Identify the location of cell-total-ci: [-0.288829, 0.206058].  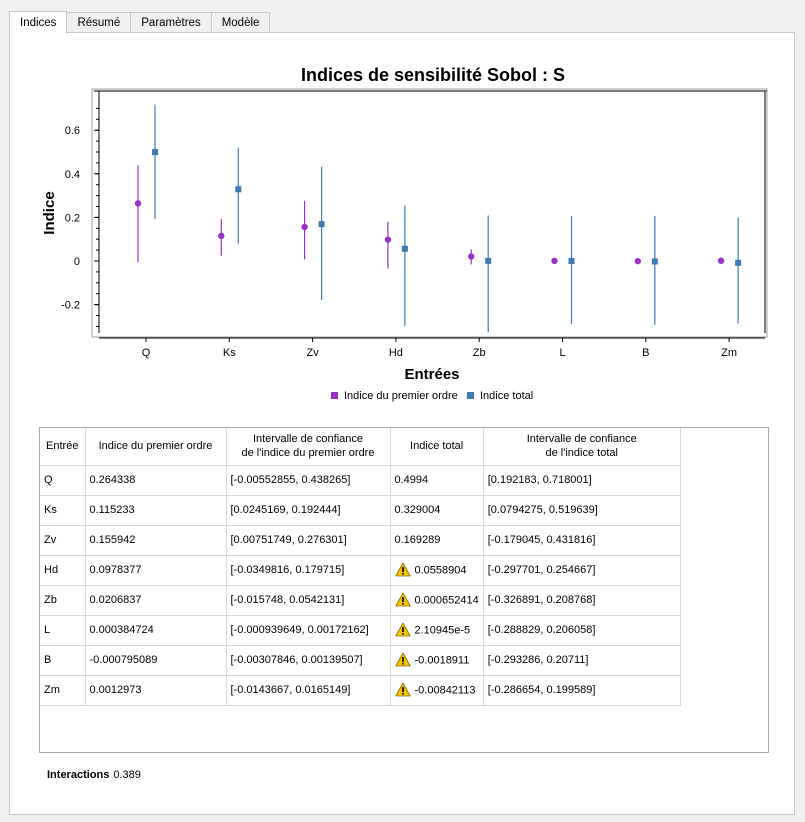
(582, 630).